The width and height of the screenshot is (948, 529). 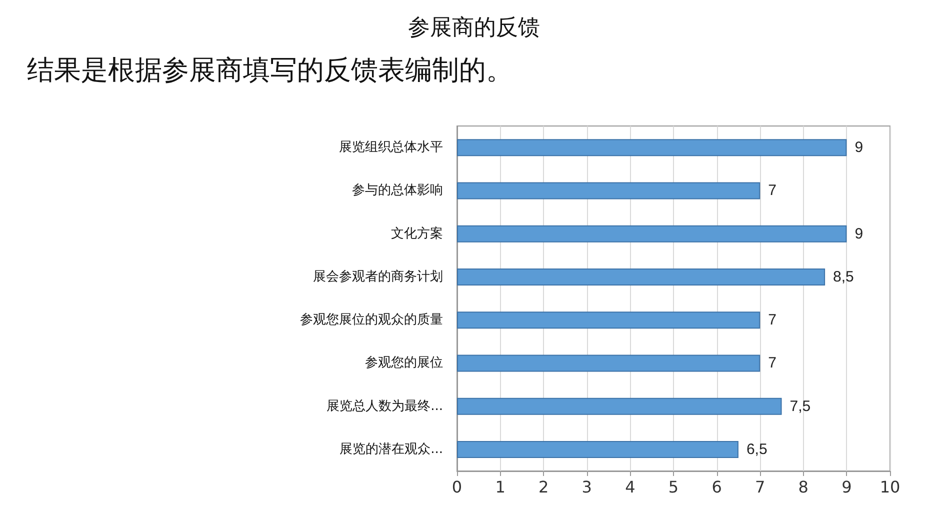 What do you see at coordinates (800, 406) in the screenshot?
I see `data-label: 7,5` at bounding box center [800, 406].